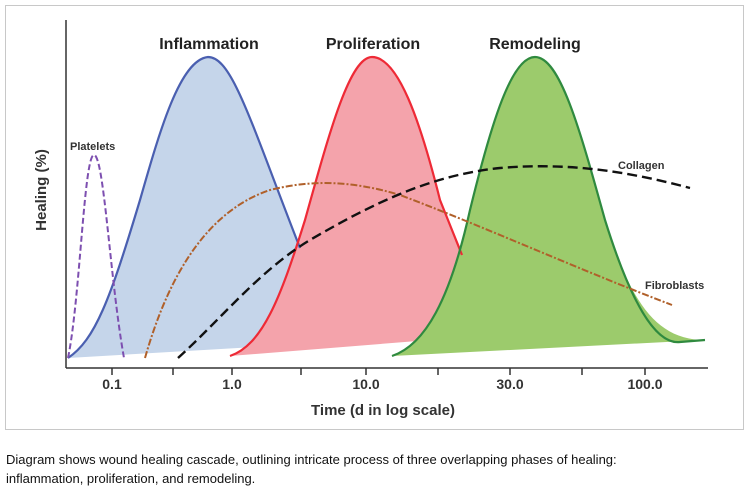 Image resolution: width=750 pixels, height=502 pixels. What do you see at coordinates (232, 384) in the screenshot?
I see `x-tick-label: 1.0` at bounding box center [232, 384].